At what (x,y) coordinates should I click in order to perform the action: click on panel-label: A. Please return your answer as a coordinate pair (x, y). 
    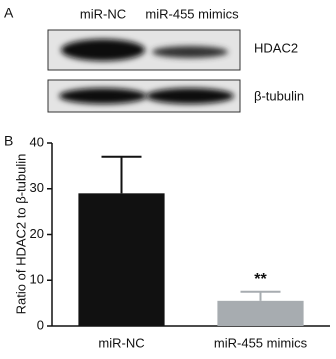
    Looking at the image, I should click on (9, 13).